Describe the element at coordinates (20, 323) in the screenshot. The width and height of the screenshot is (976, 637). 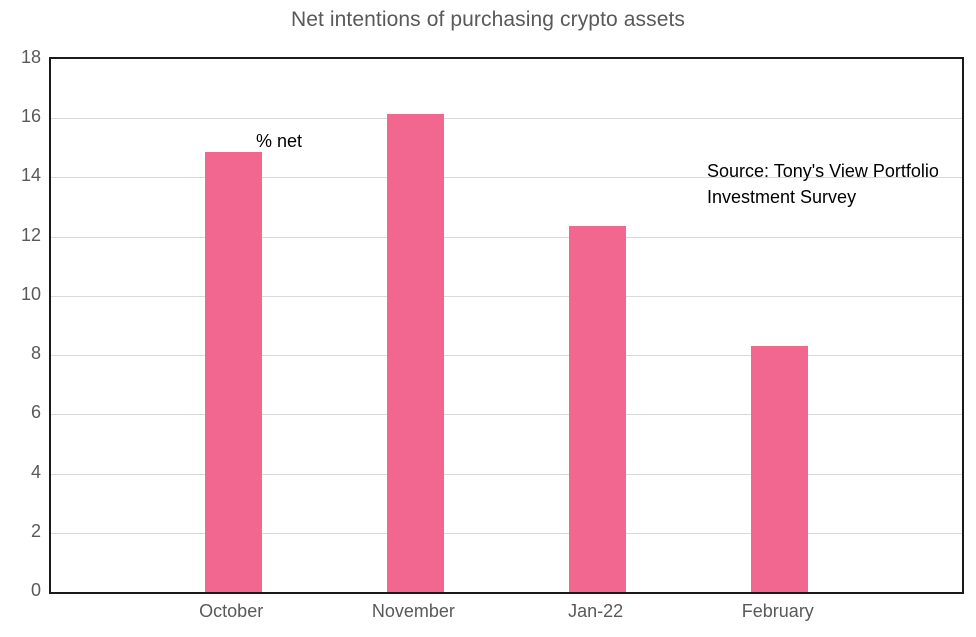
I see `y-axis: 18 16 14 12 10 8 6 4 2 0` at that location.